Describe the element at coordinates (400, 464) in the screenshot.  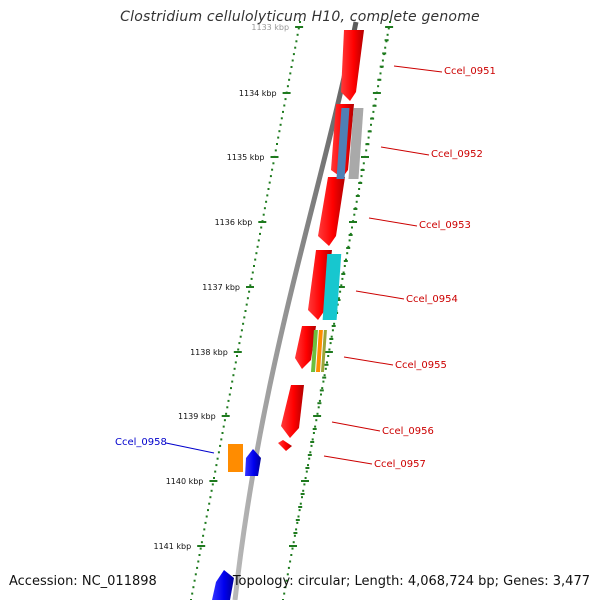
I see `label-ccel-0957: Ccel_0957` at that location.